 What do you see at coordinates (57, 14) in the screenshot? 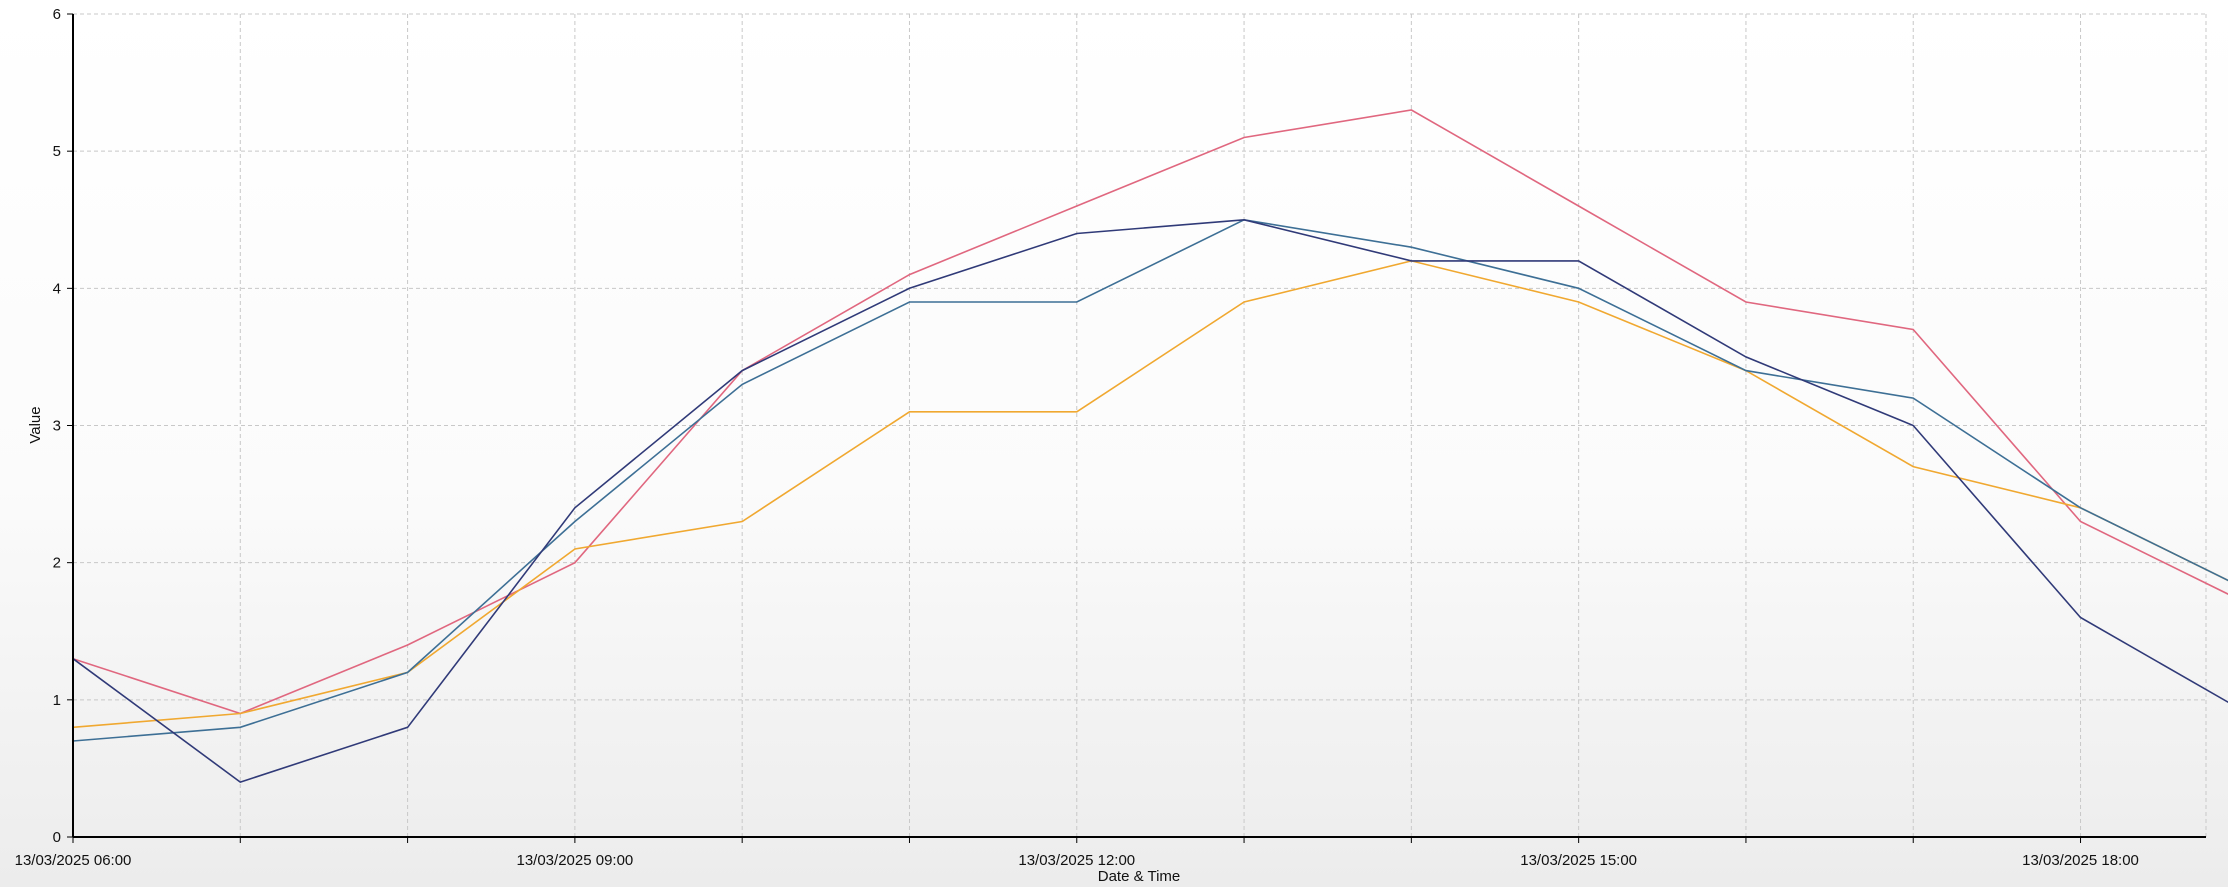
I see `y-tick-label: 6` at bounding box center [57, 14].